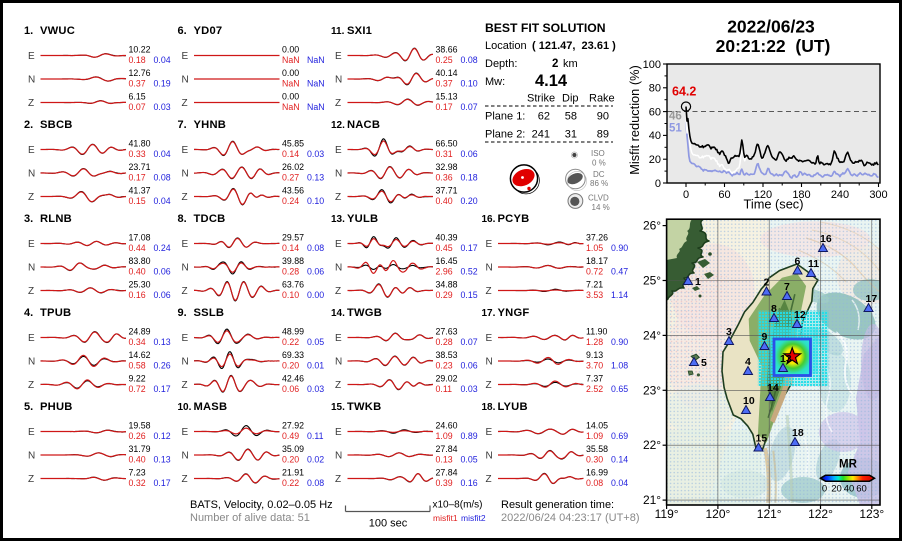  Describe the element at coordinates (338, 407) in the screenshot. I see `svg-text: 15.` at that location.